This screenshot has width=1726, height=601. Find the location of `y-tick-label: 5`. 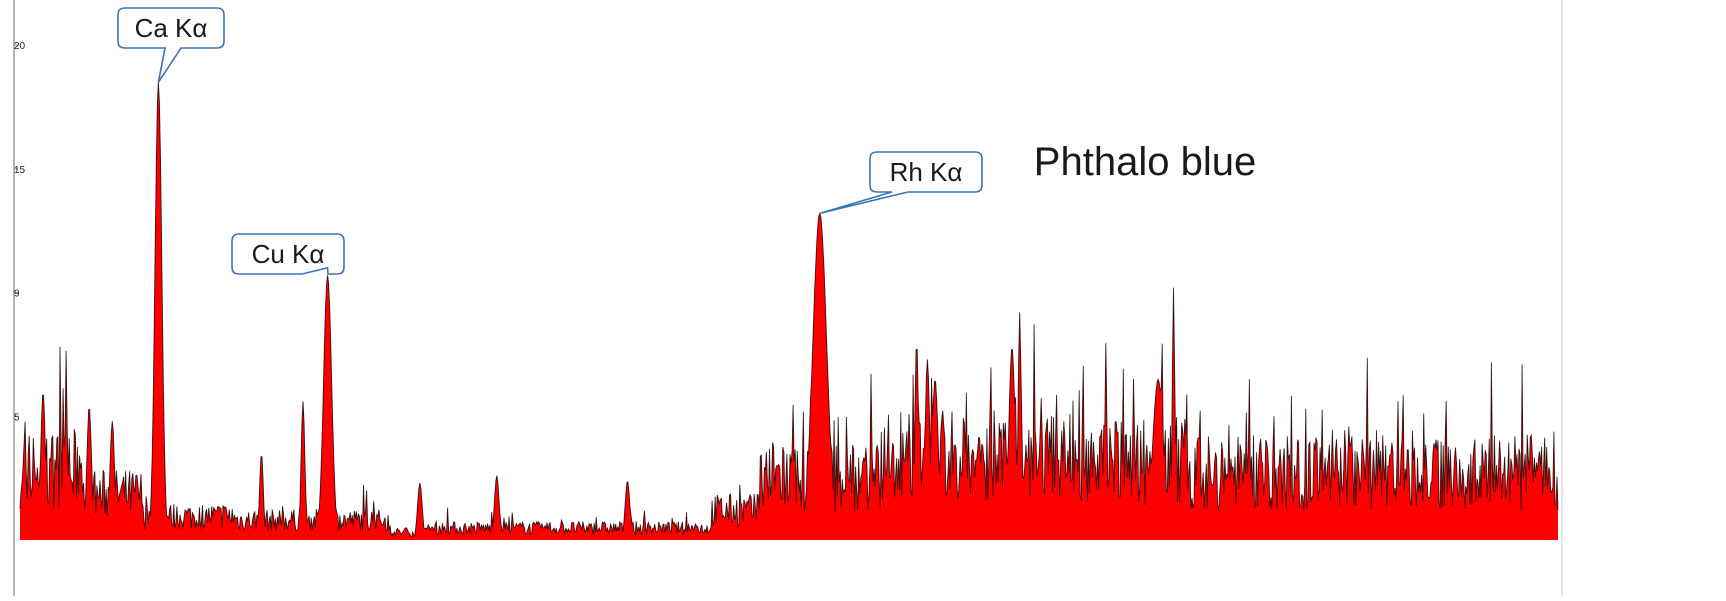

y-tick-label: 5 is located at coordinates (17, 417).